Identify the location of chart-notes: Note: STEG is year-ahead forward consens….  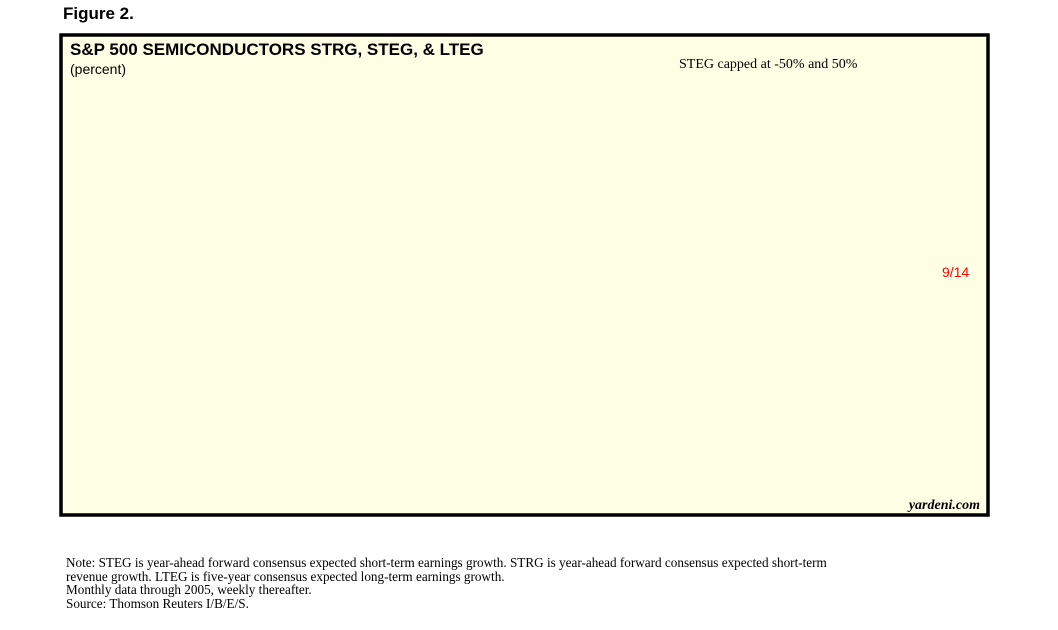
(516, 583).